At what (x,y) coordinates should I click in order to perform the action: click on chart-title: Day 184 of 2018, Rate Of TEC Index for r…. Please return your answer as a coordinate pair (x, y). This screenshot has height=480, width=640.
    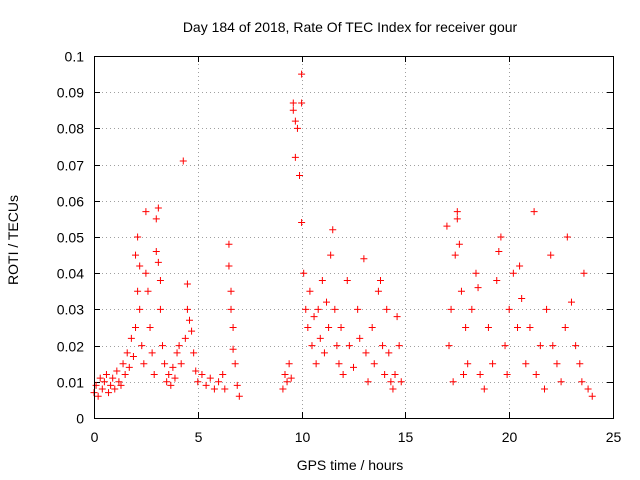
    Looking at the image, I should click on (350, 27).